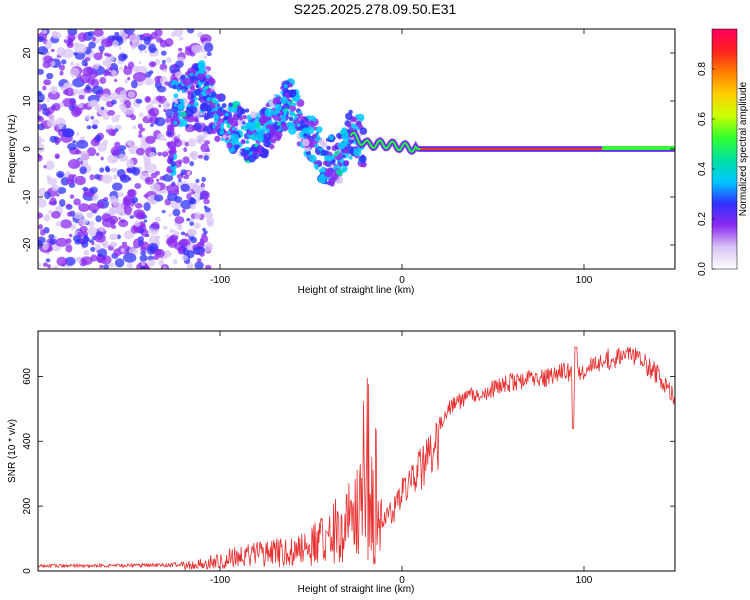 The width and height of the screenshot is (750, 600). Describe the element at coordinates (743, 148) in the screenshot. I see `colorbar-label: Normalized spectral amplitude` at that location.